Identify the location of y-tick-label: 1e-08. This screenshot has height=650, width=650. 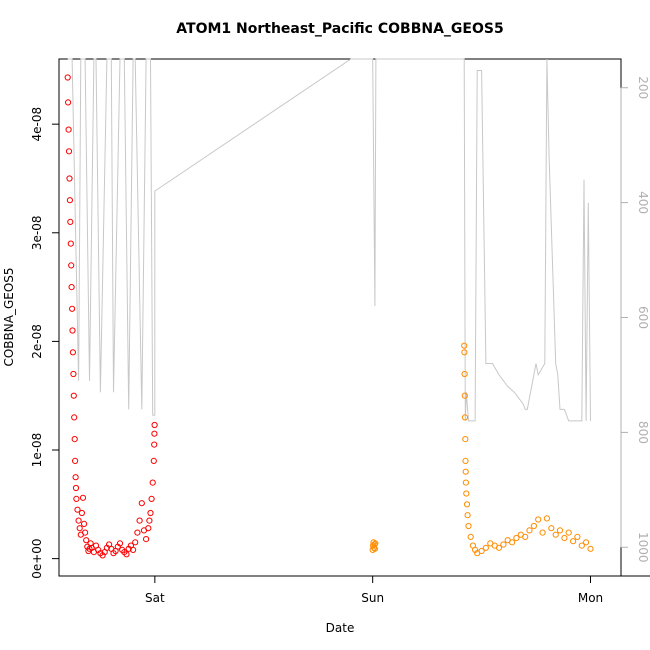
(37, 450).